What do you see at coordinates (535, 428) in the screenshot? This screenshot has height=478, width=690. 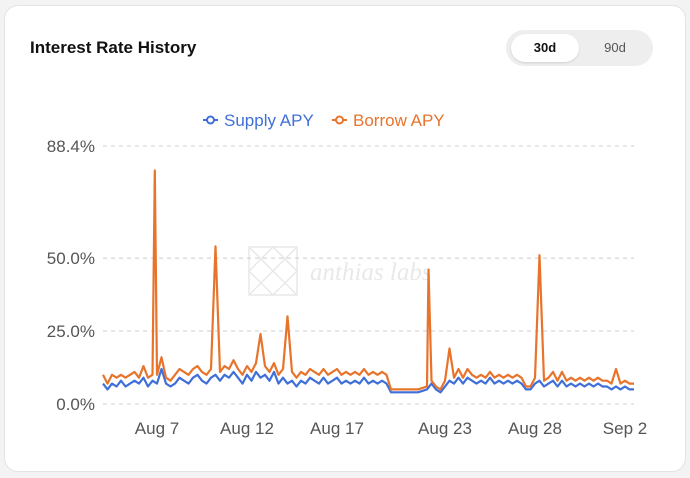 I see `x-tick-label: Aug 28` at bounding box center [535, 428].